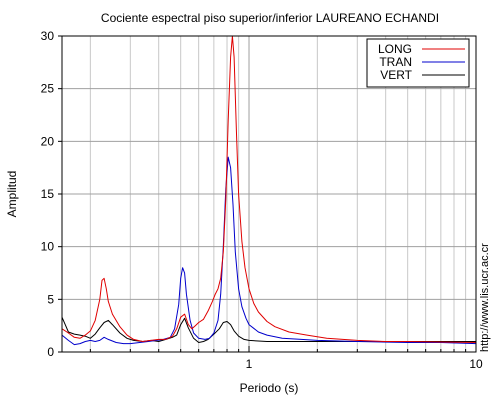 This screenshot has height=400, width=500. I want to click on y-tick-label: 20, so click(48, 141).